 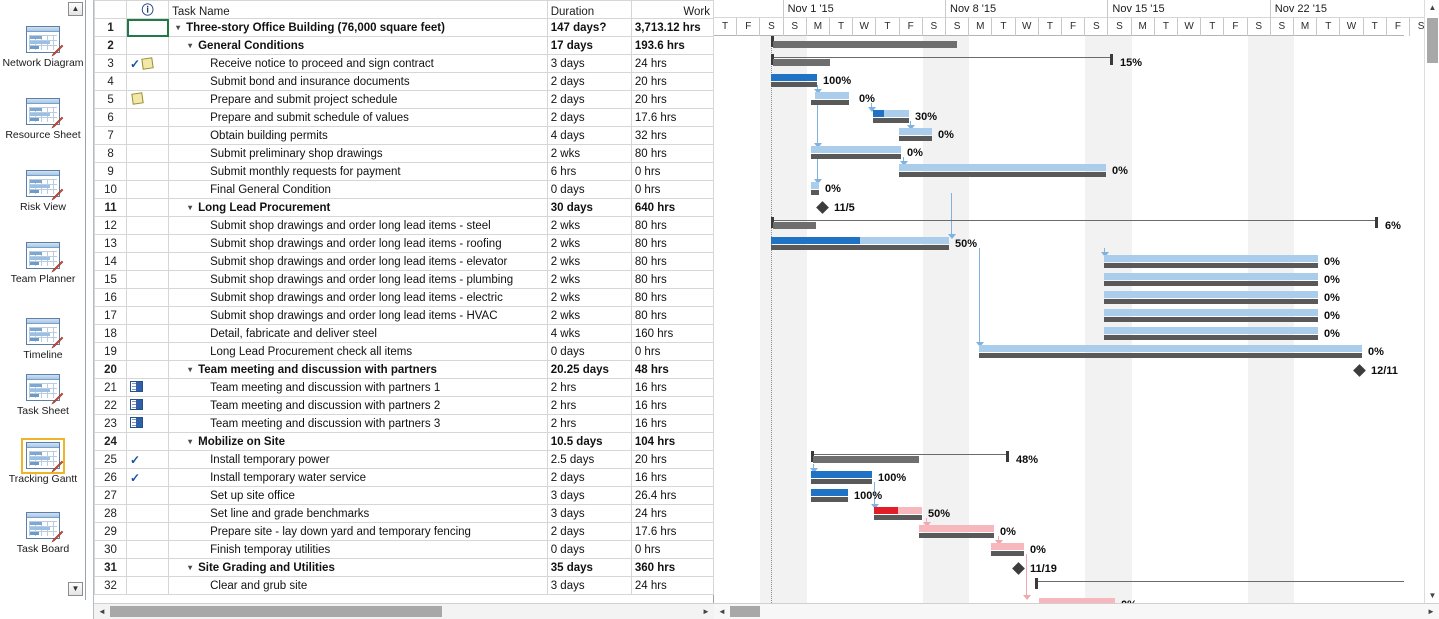 I want to click on row-number-cell: 3, so click(x=110, y=63).